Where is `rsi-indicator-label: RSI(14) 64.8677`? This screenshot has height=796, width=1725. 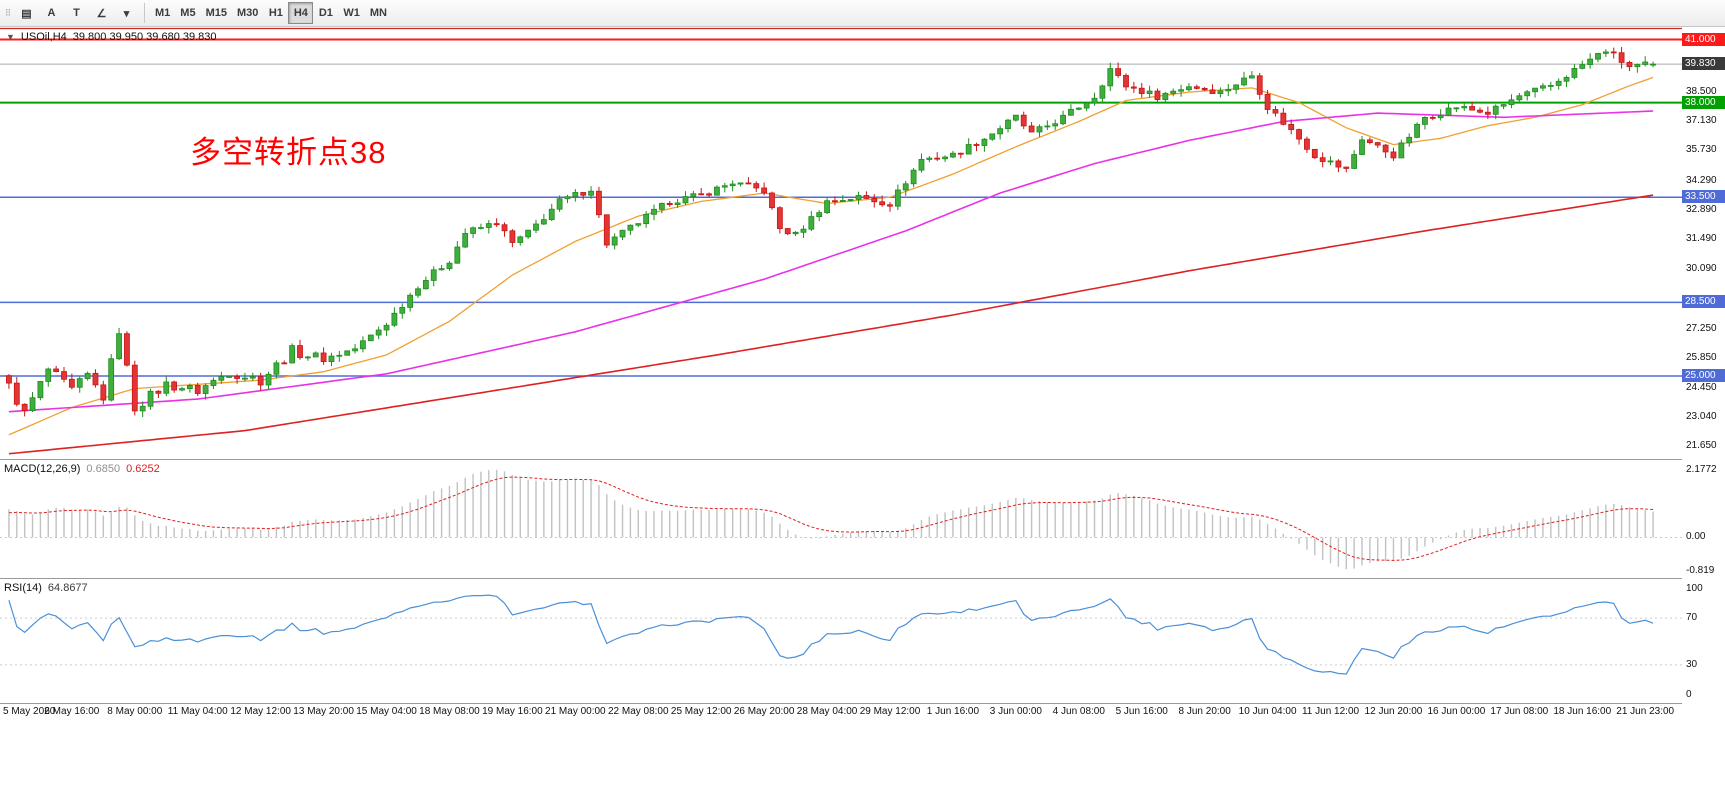 rsi-indicator-label: RSI(14) 64.8677 is located at coordinates (46, 588).